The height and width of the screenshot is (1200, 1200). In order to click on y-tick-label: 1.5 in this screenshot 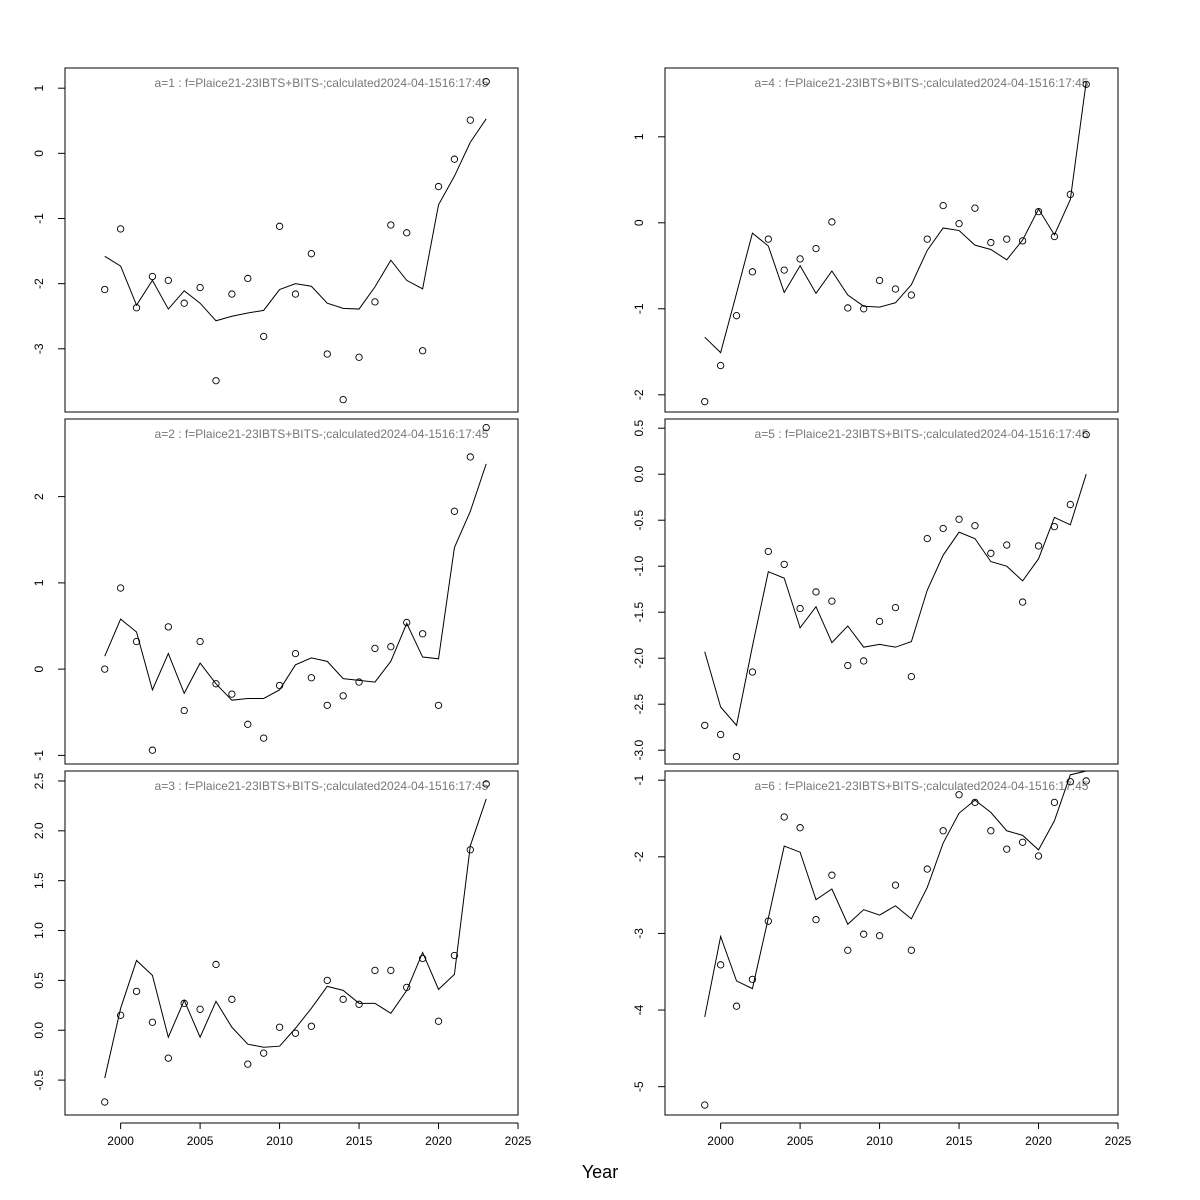, I will do `click(39, 880)`.